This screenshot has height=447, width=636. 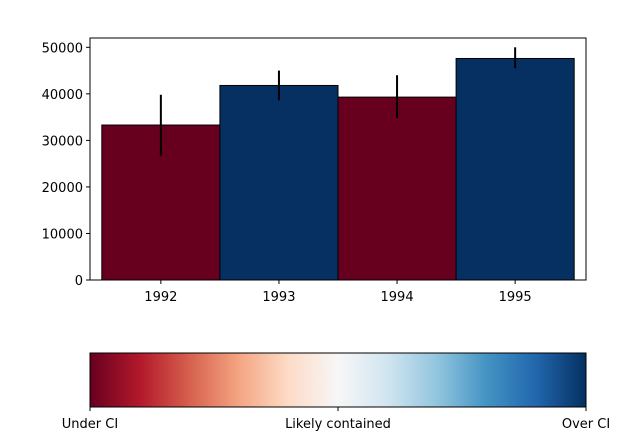 What do you see at coordinates (278, 297) in the screenshot?
I see `x-tick-label: 1993` at bounding box center [278, 297].